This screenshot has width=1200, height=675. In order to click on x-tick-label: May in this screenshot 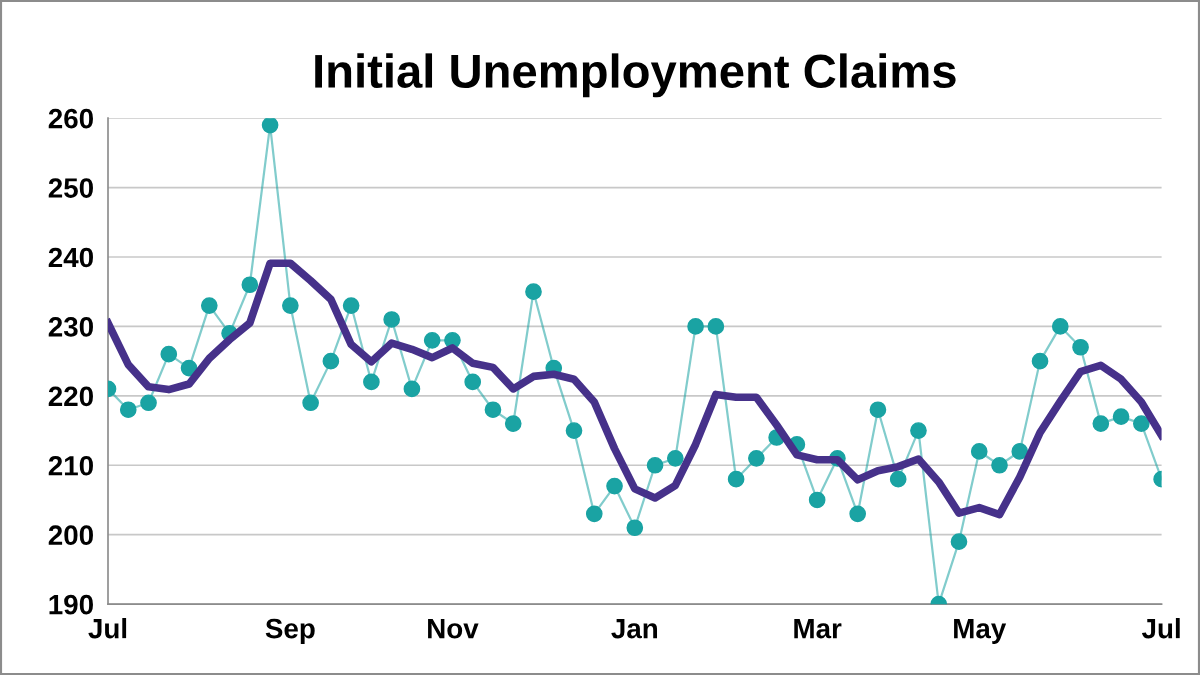, I will do `click(980, 631)`.